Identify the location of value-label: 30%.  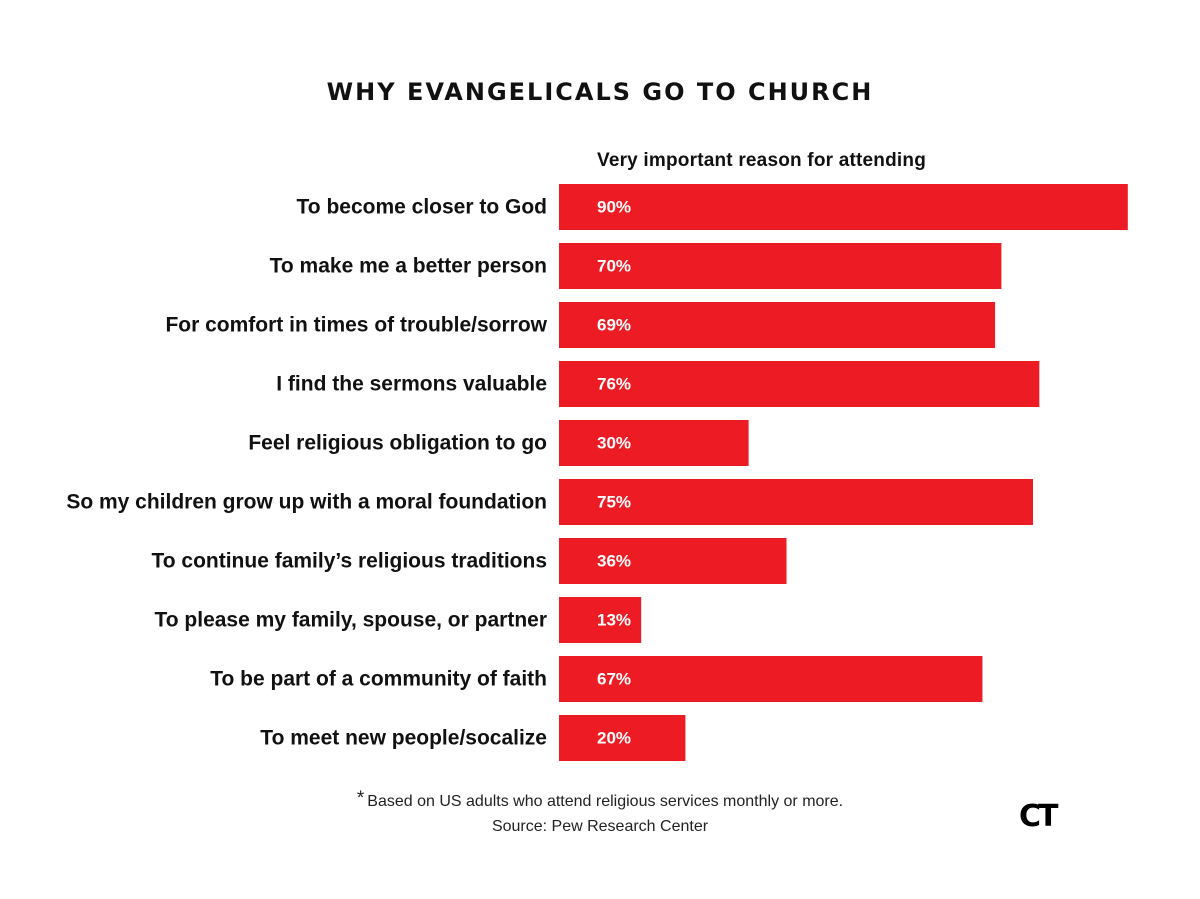
(614, 443).